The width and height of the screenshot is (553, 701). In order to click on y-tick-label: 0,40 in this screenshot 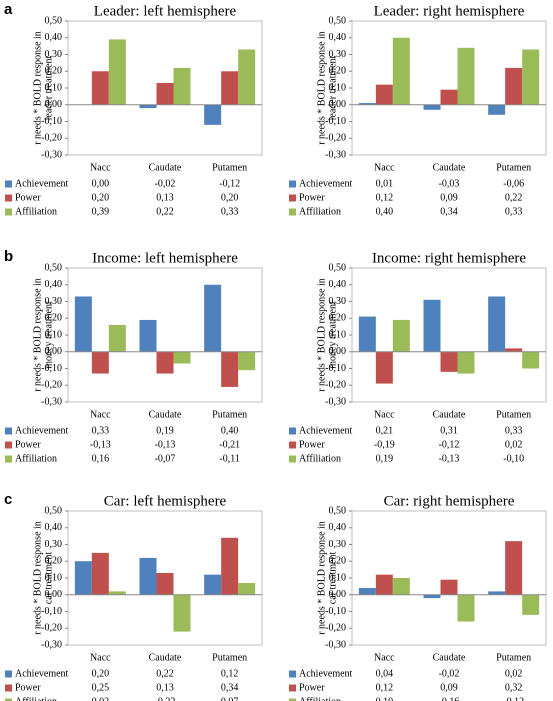, I will do `click(338, 284)`.